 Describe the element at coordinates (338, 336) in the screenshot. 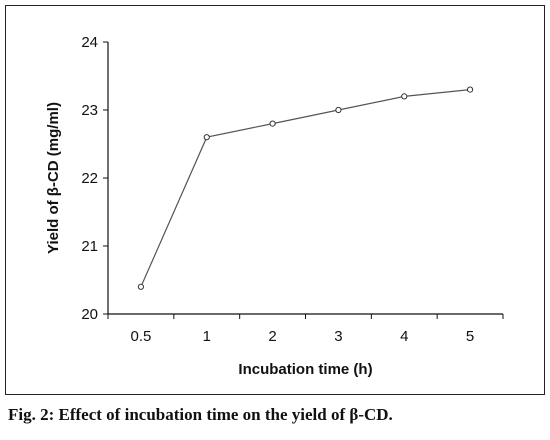

I see `x-tick-label: 3` at that location.